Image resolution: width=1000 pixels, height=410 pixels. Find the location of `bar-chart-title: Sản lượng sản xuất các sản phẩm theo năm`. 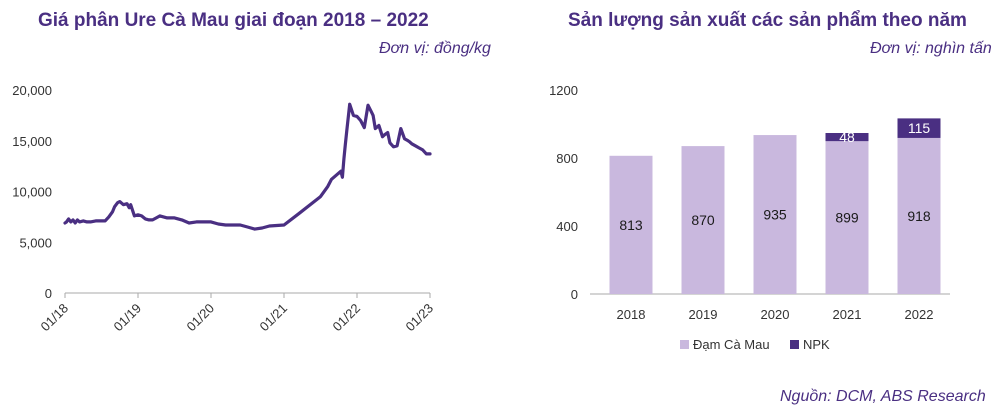

bar-chart-title: Sản lượng sản xuất các sản phẩm theo năm is located at coordinates (767, 20).